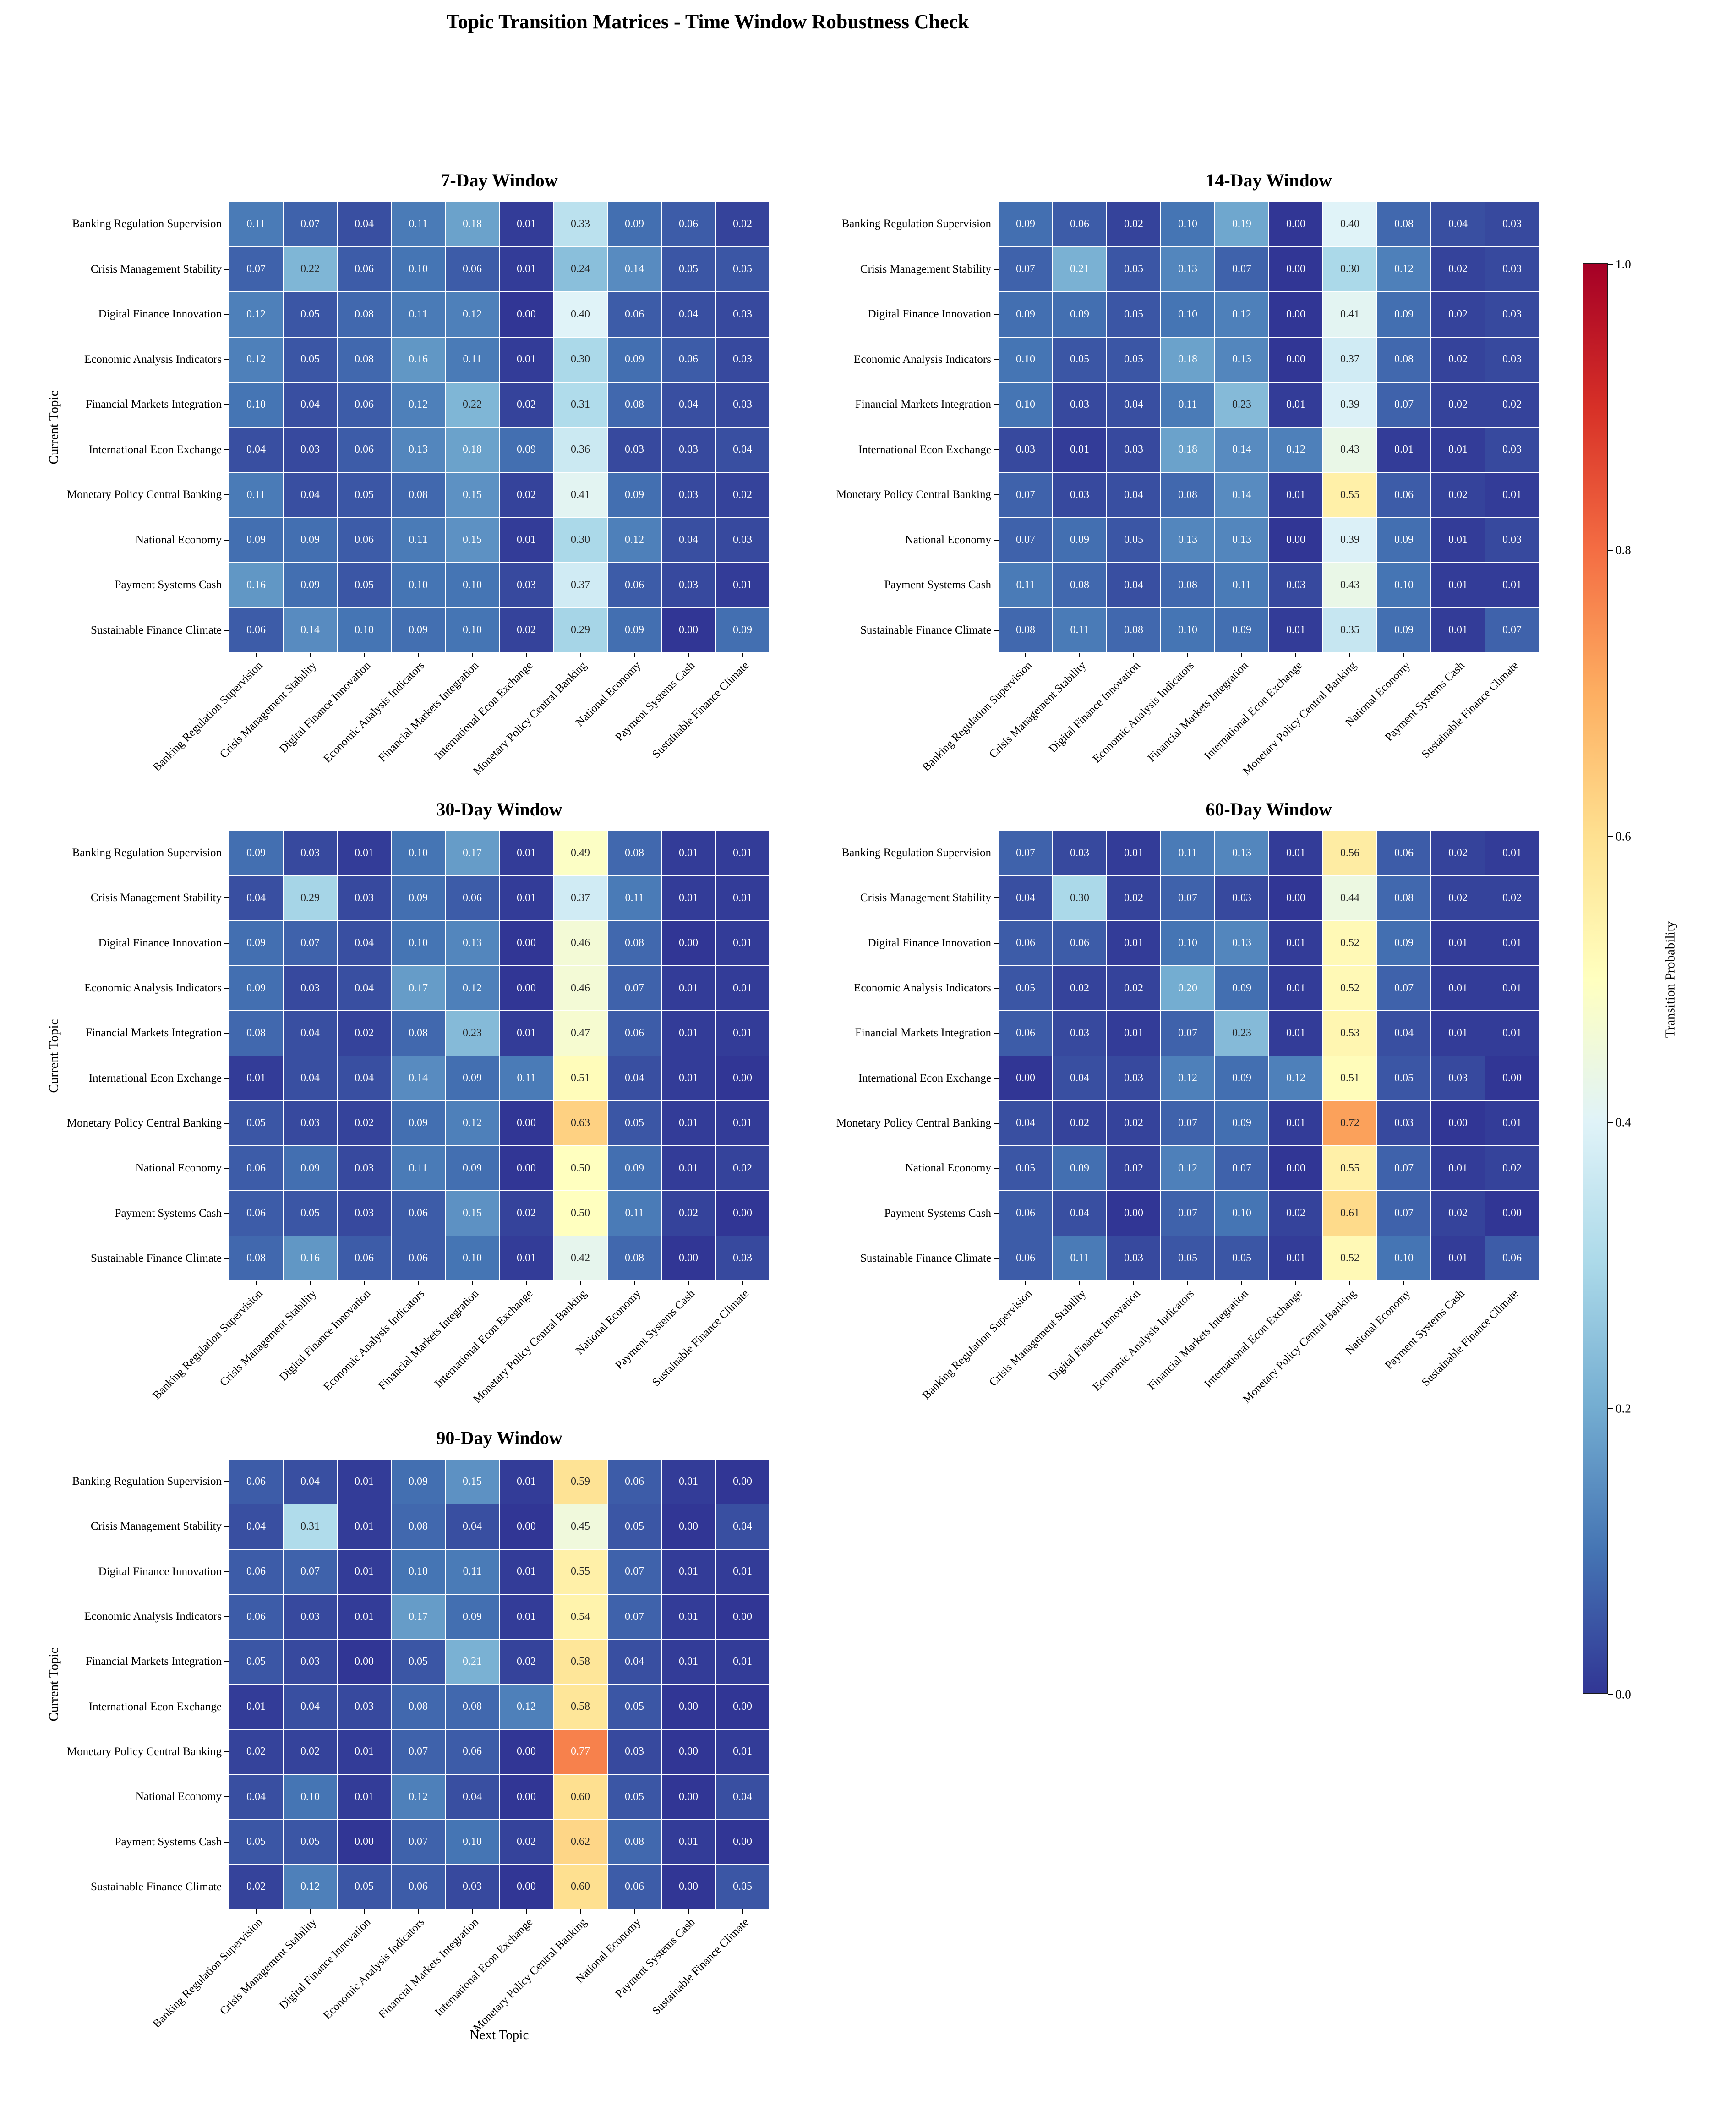 The height and width of the screenshot is (2106, 1736). I want to click on y-tick-label: International Econ Exchange, so click(155, 1078).